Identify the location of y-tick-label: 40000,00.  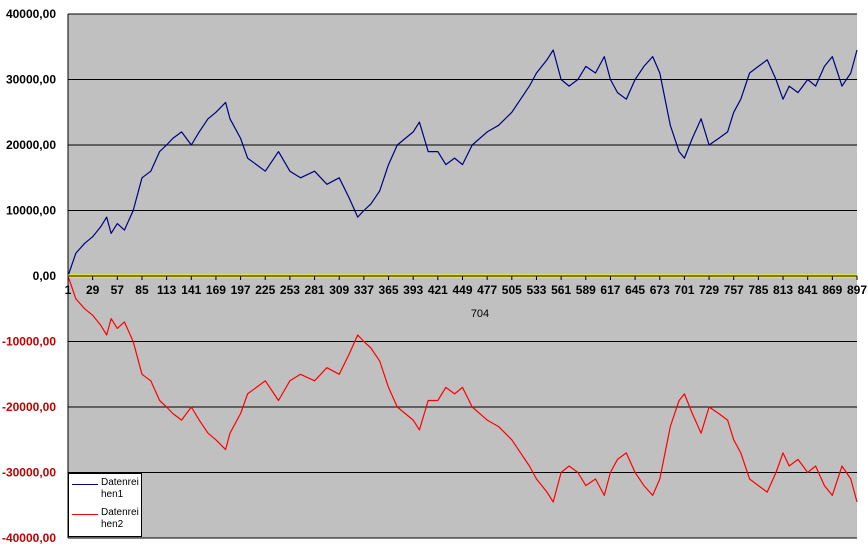
(31, 14).